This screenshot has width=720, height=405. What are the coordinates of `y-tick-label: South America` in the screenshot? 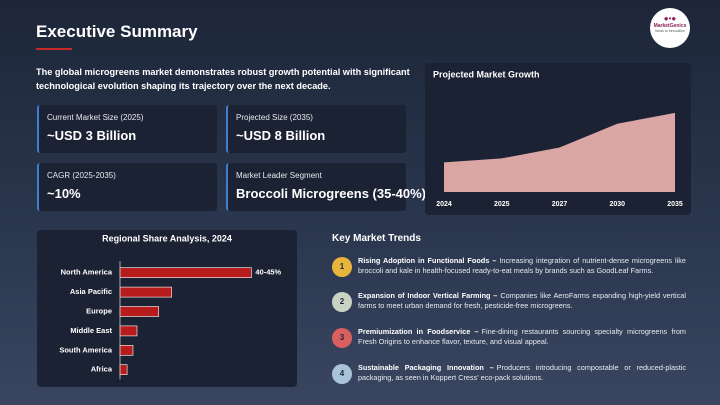 It's located at (85, 349).